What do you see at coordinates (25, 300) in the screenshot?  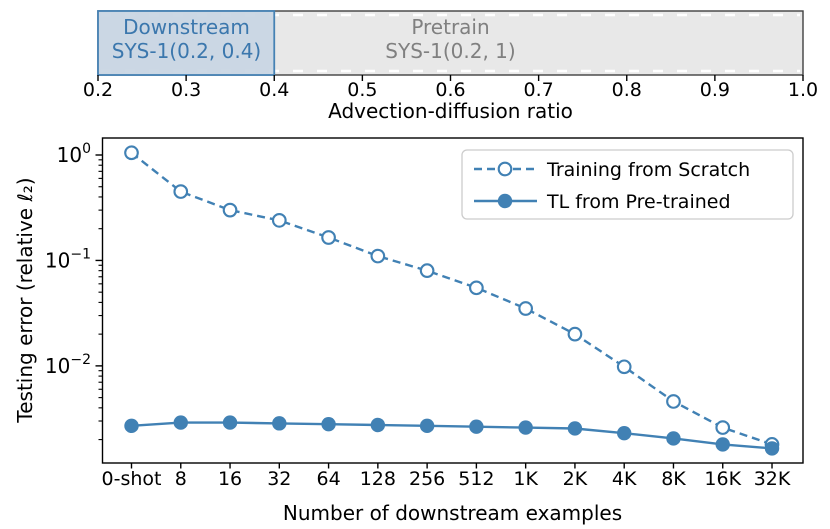 I see `error-axis-title: Testing error (relative ℓ₂)` at bounding box center [25, 300].